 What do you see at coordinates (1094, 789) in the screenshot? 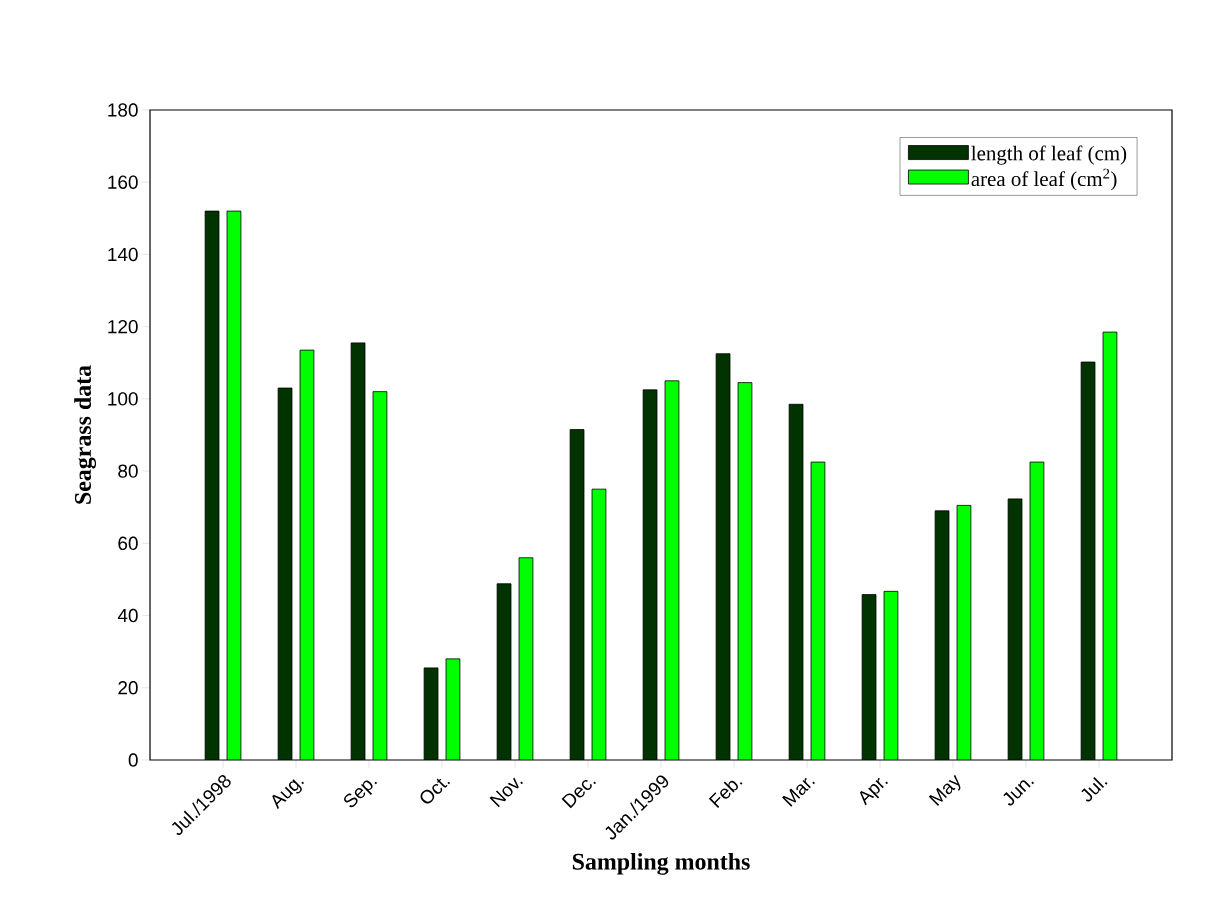
I see `x-tick-label: Jul.` at bounding box center [1094, 789].